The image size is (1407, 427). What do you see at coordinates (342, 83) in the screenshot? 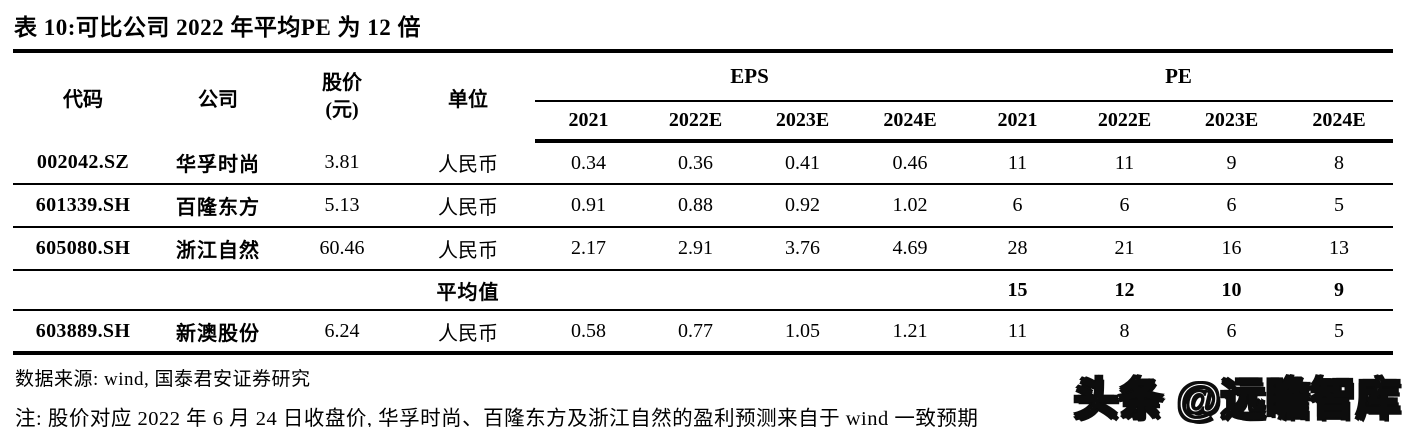
I see `header-price-line1: 股价` at bounding box center [342, 83].